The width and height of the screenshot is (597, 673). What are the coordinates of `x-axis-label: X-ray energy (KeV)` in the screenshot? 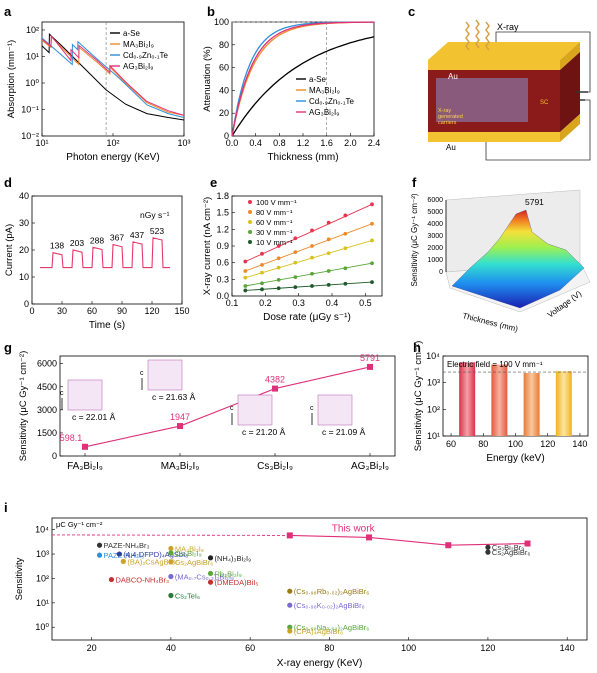 It's located at (320, 663).